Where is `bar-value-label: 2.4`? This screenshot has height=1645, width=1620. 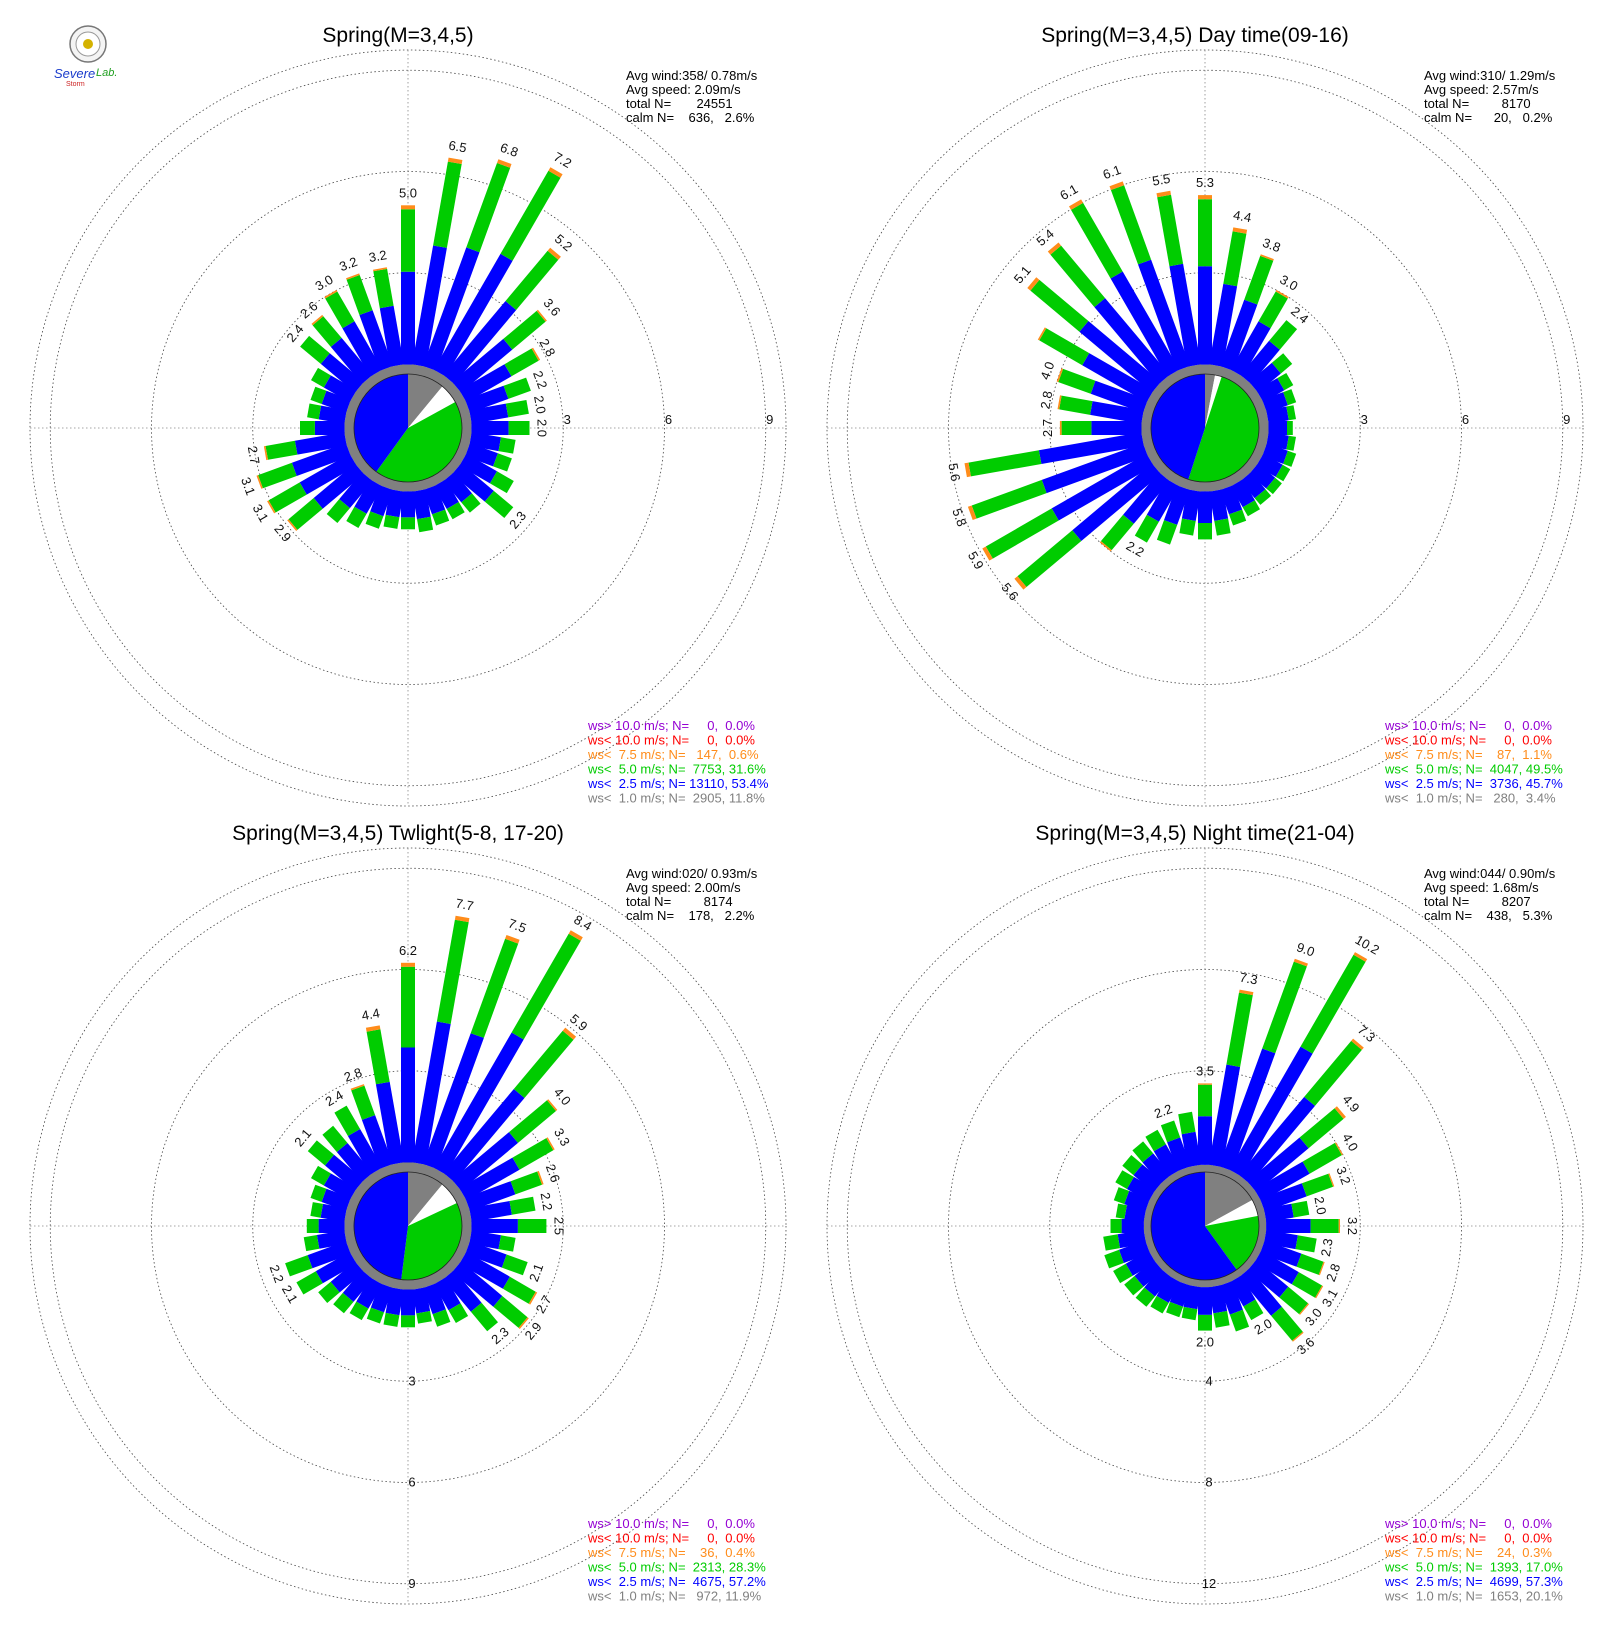
bar-value-label: 2.4 is located at coordinates (334, 1098).